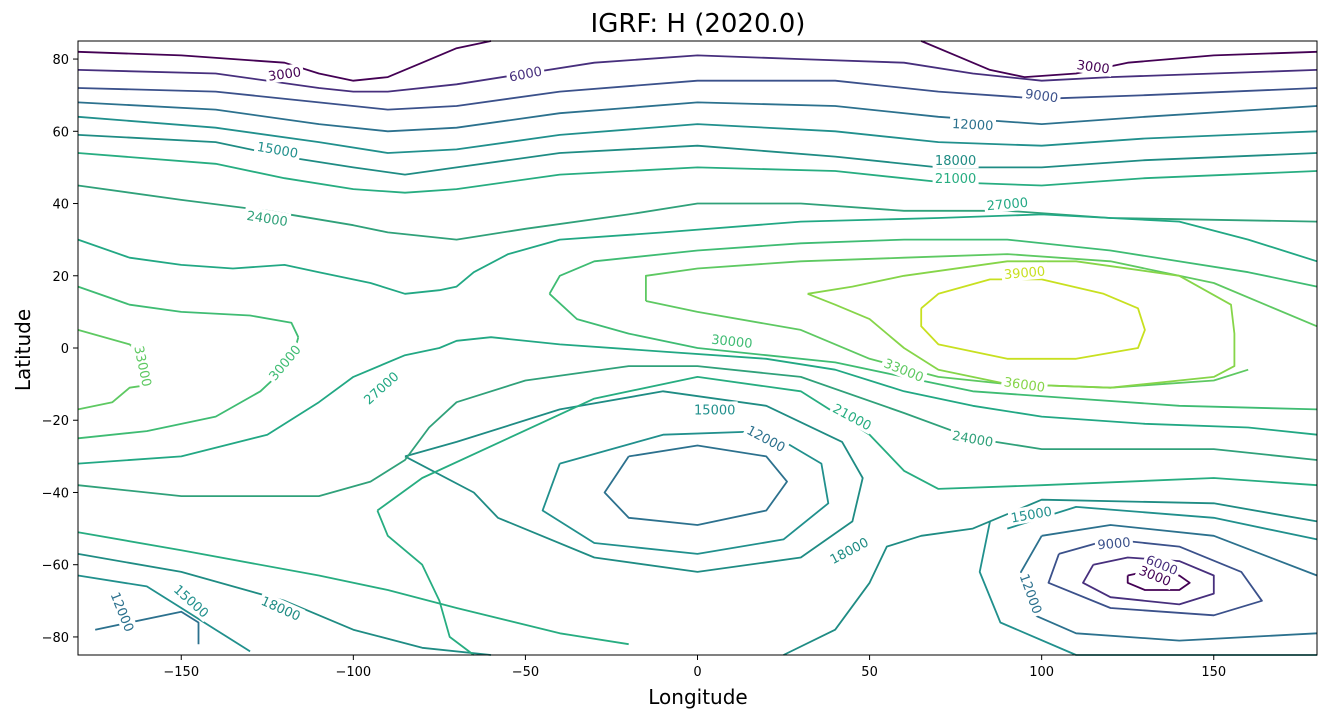 The image size is (1327, 718). I want to click on contour-label-group: 36000, so click(1024, 384).